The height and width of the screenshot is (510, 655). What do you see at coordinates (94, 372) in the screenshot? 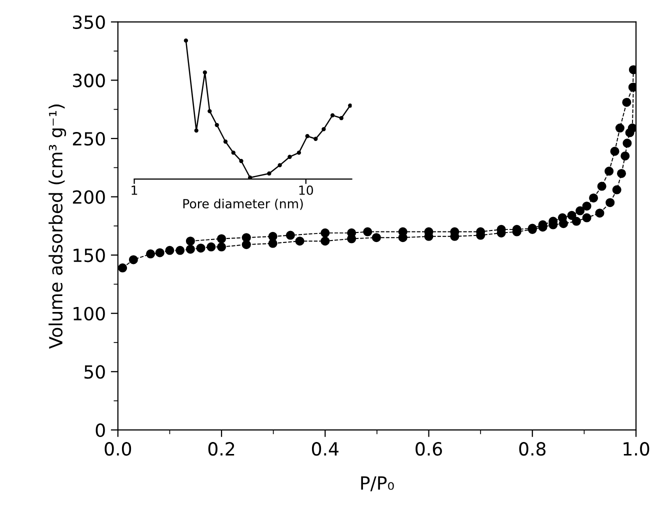
I see `y-tick-label: 50` at bounding box center [94, 372].